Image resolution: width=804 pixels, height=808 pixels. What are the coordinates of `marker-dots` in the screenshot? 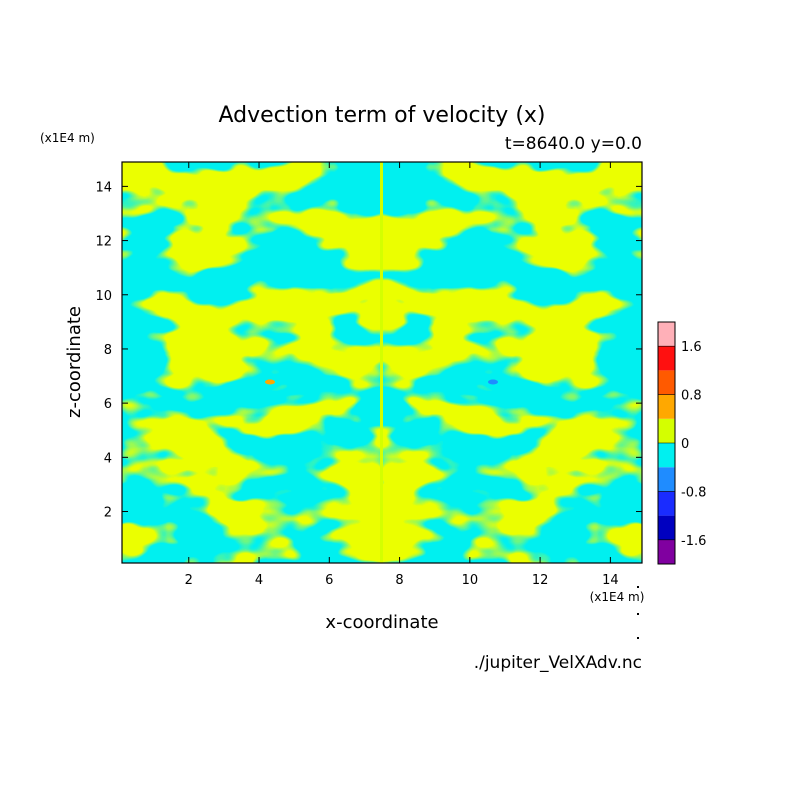 It's located at (638, 612).